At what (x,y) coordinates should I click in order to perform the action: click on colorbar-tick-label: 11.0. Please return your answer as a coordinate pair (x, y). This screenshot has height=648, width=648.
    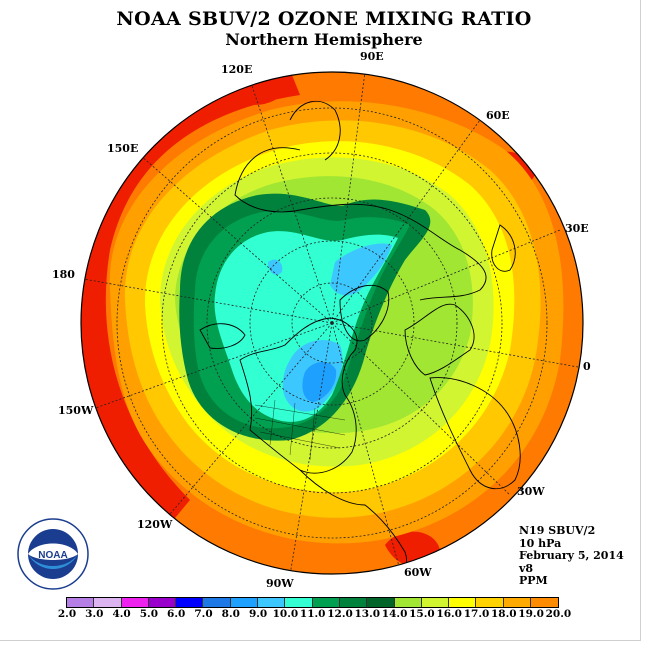
    Looking at the image, I should click on (312, 614).